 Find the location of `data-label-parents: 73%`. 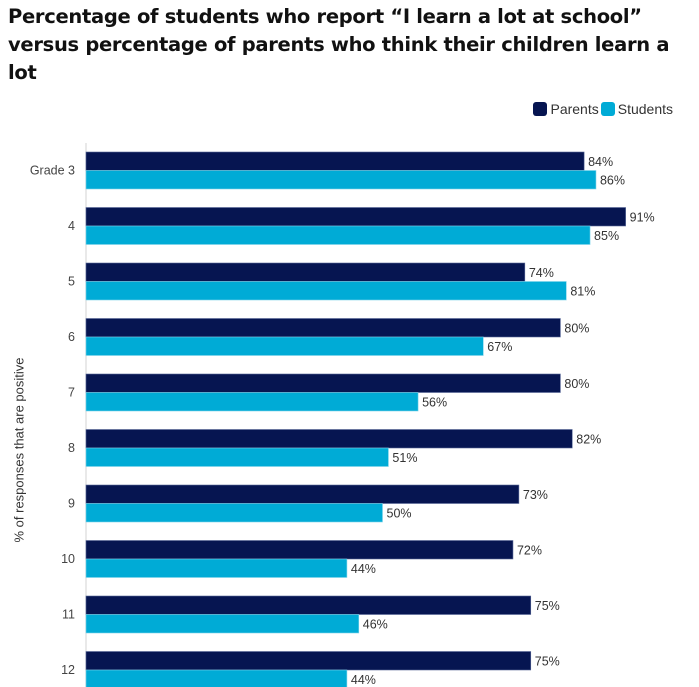

data-label-parents: 73% is located at coordinates (535, 495).